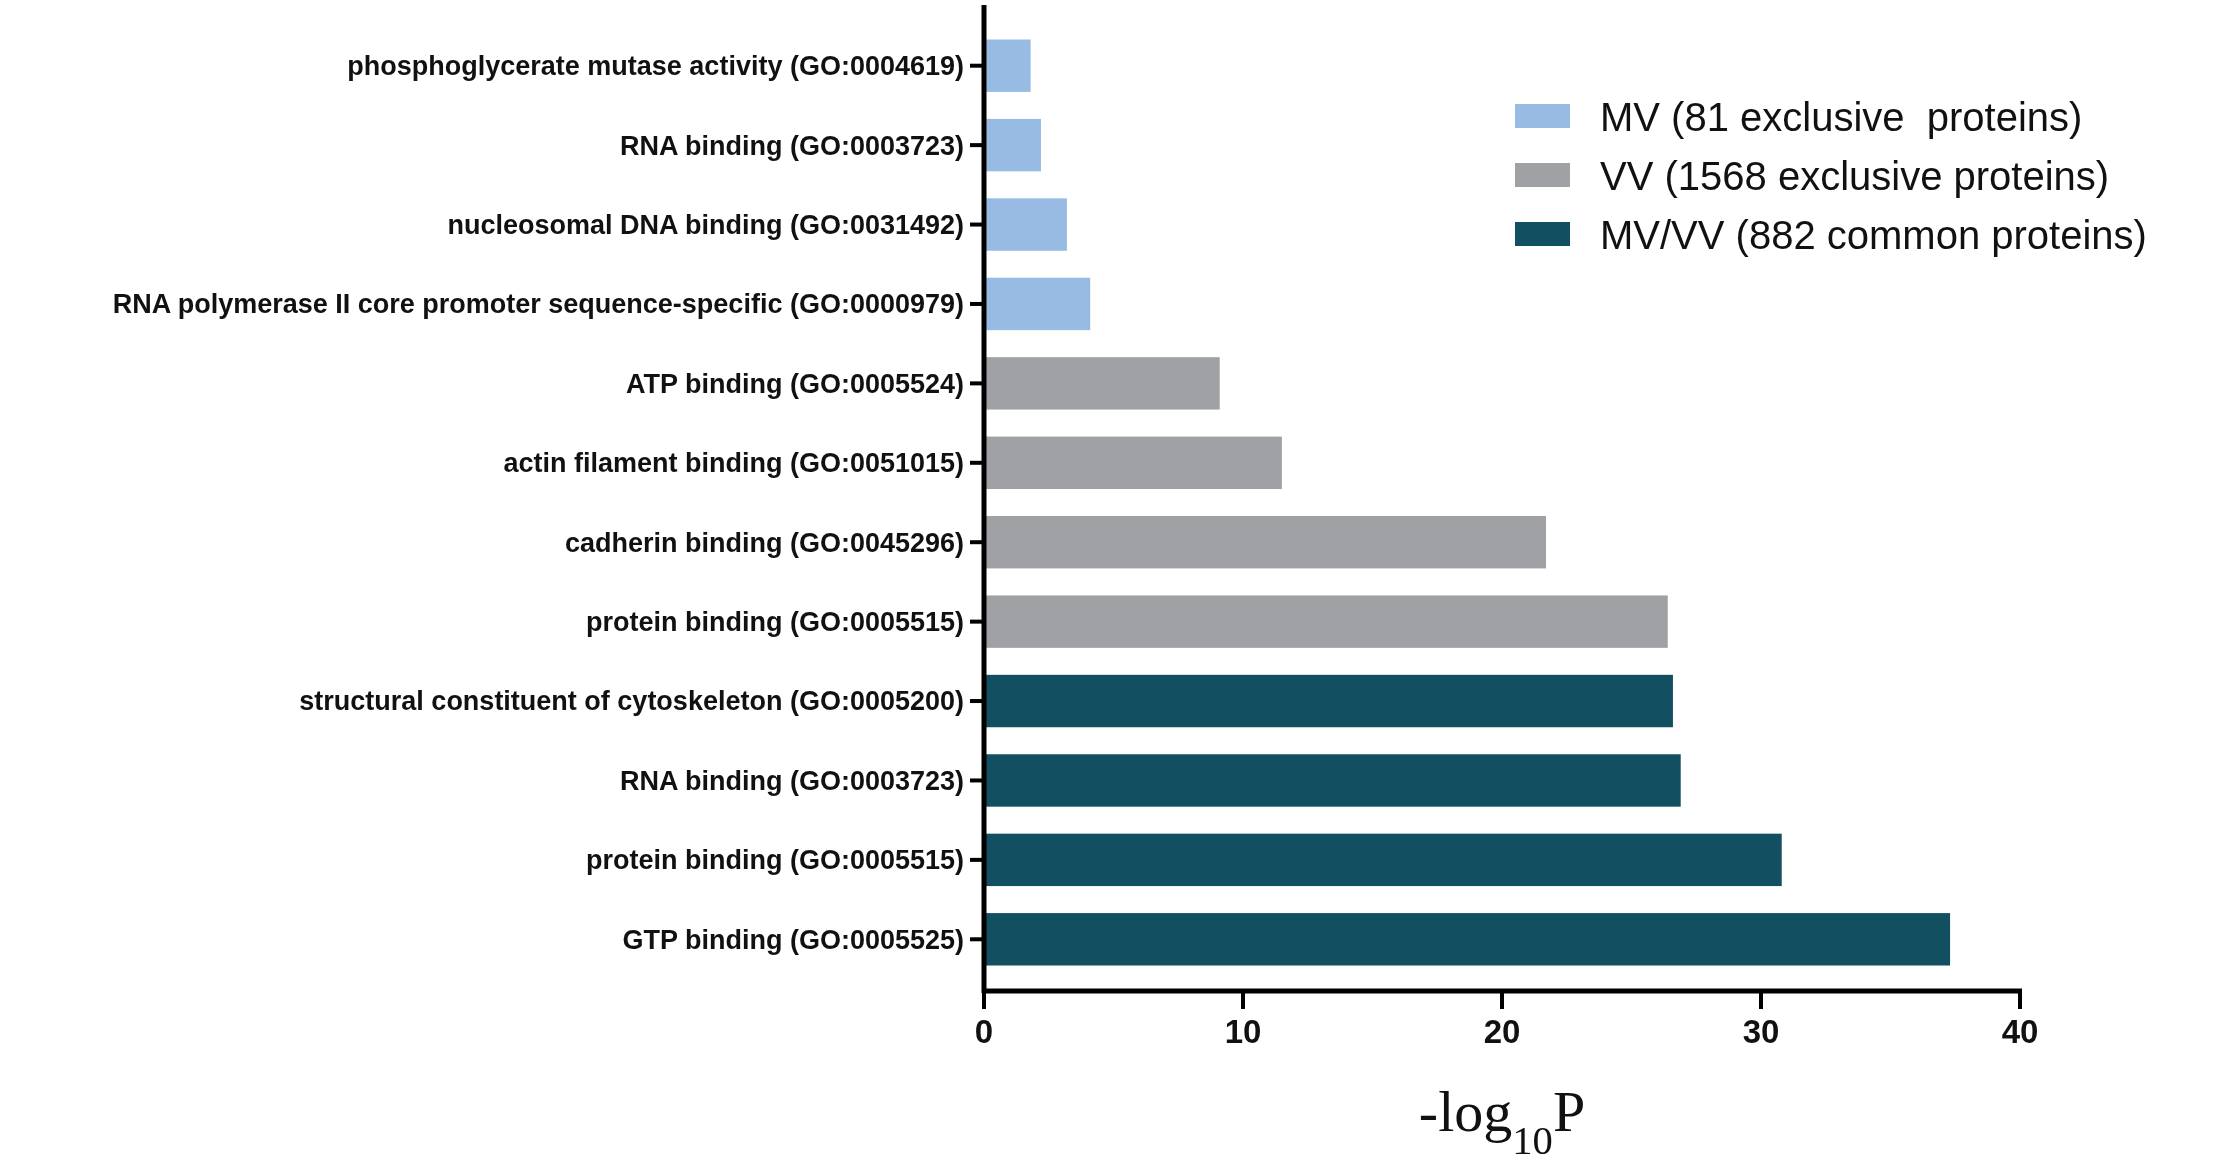 This screenshot has height=1161, width=2215. What do you see at coordinates (1502, 1031) in the screenshot?
I see `x-tick-label: 20` at bounding box center [1502, 1031].